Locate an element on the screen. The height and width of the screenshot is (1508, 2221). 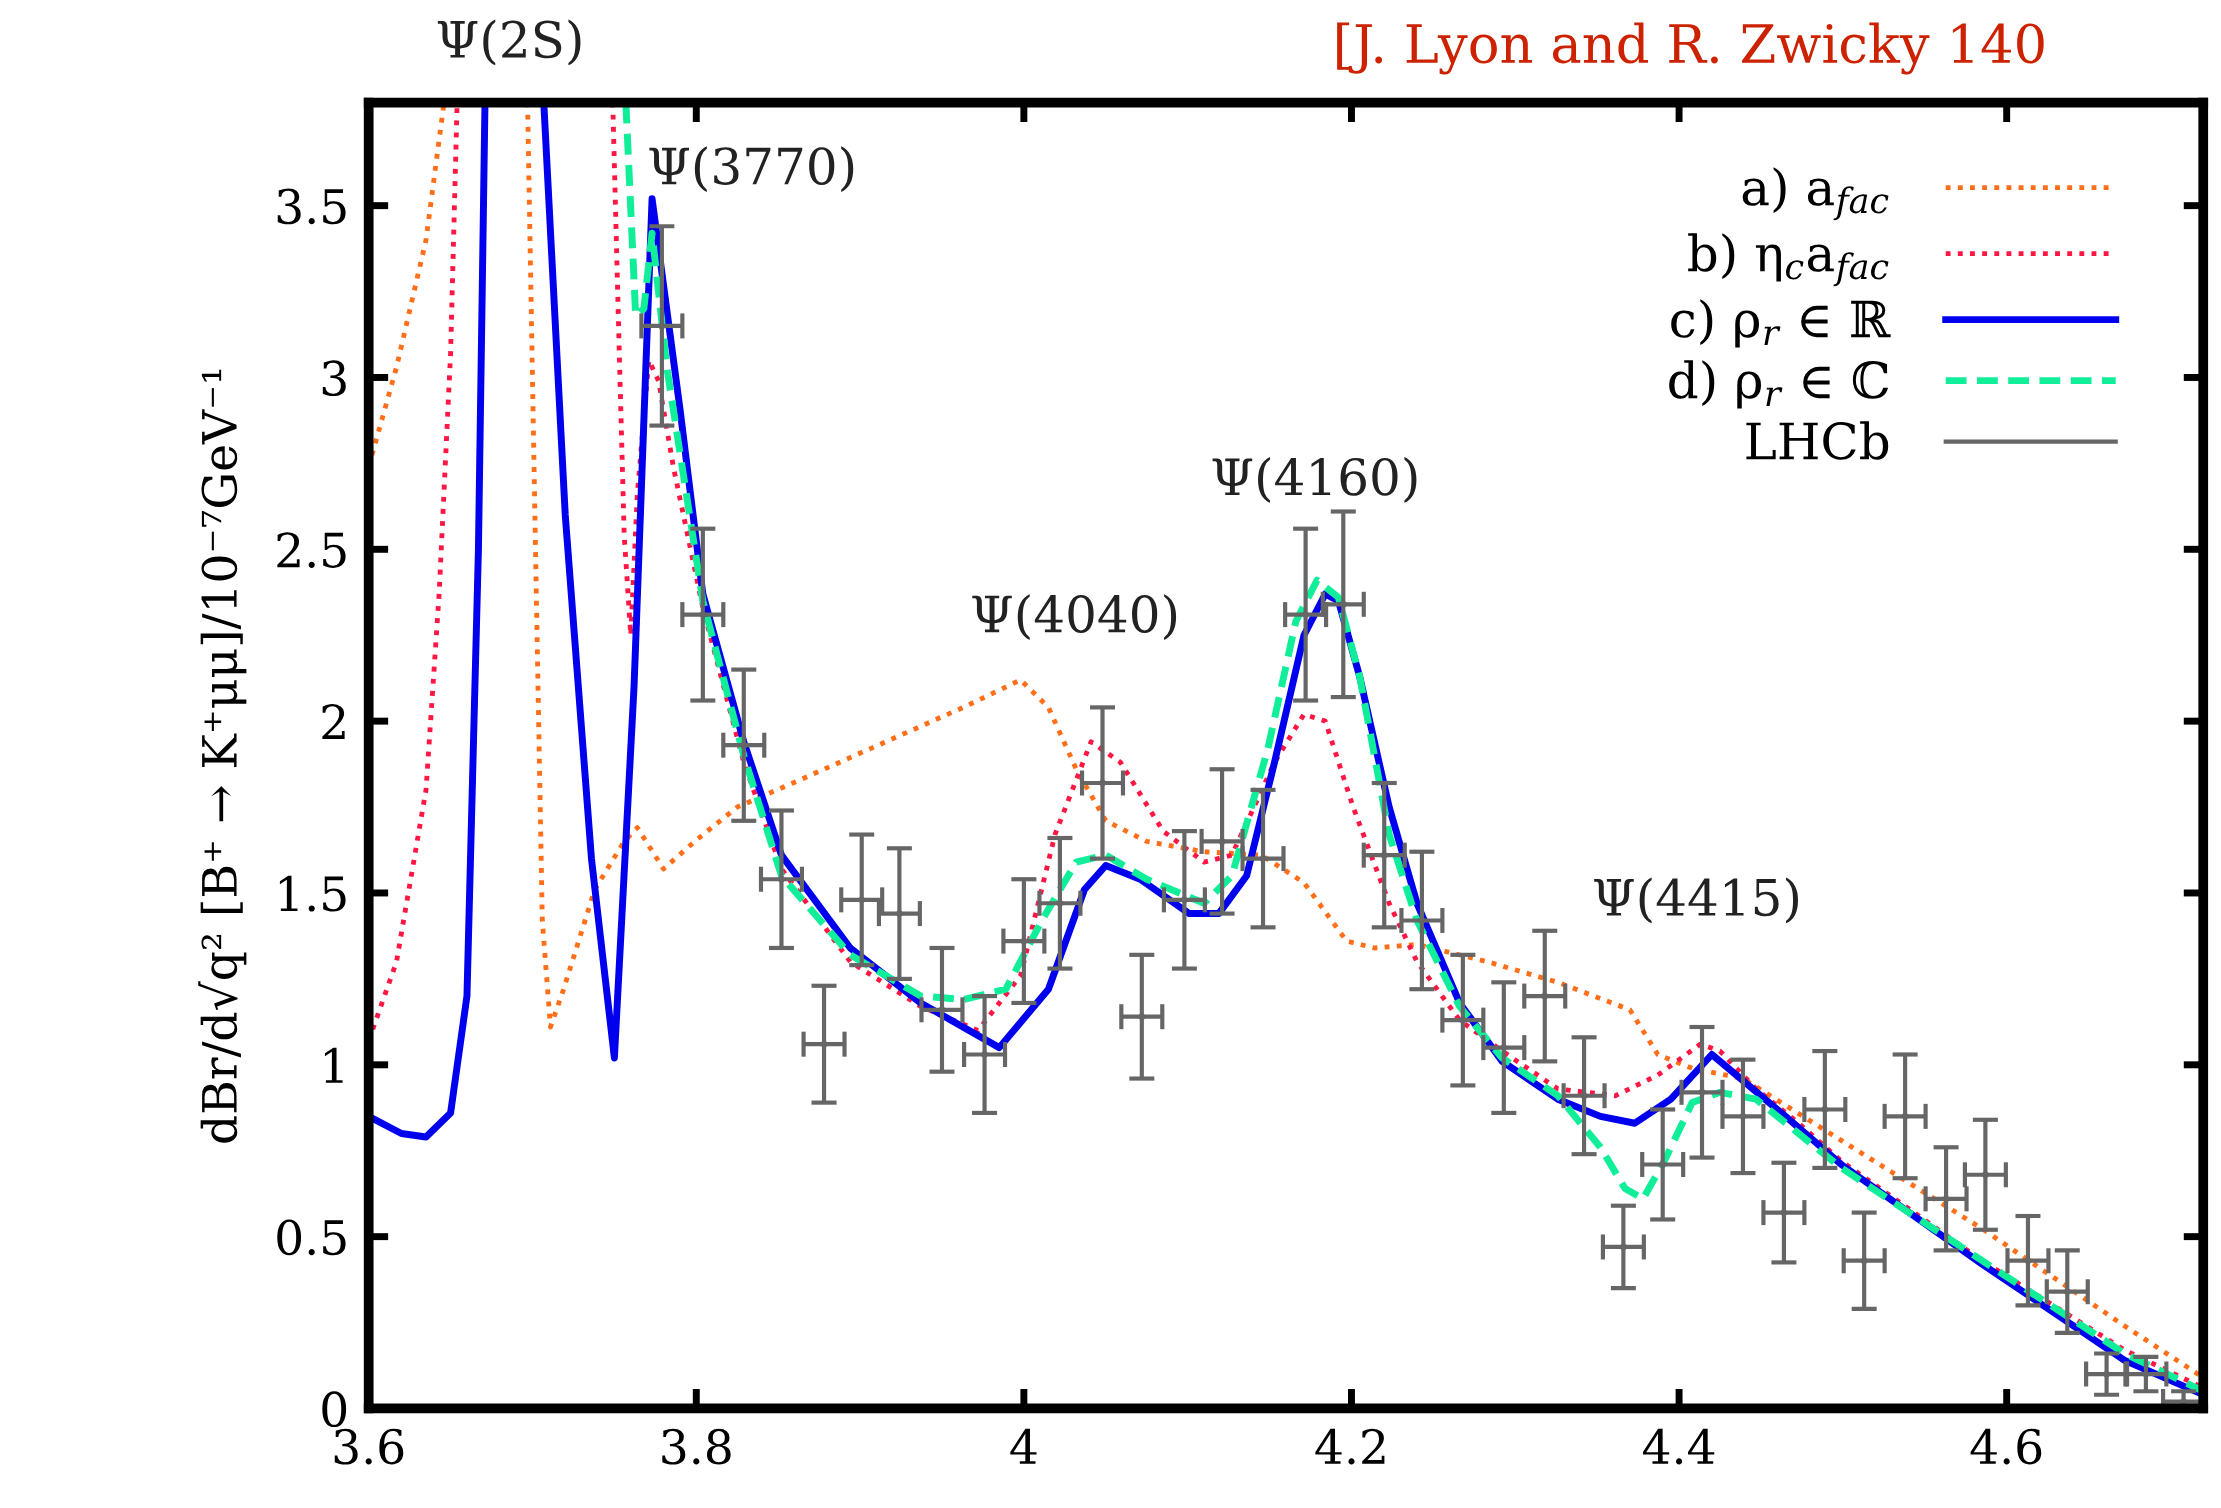
y-tick-label: 0.5 is located at coordinates (311, 1237).